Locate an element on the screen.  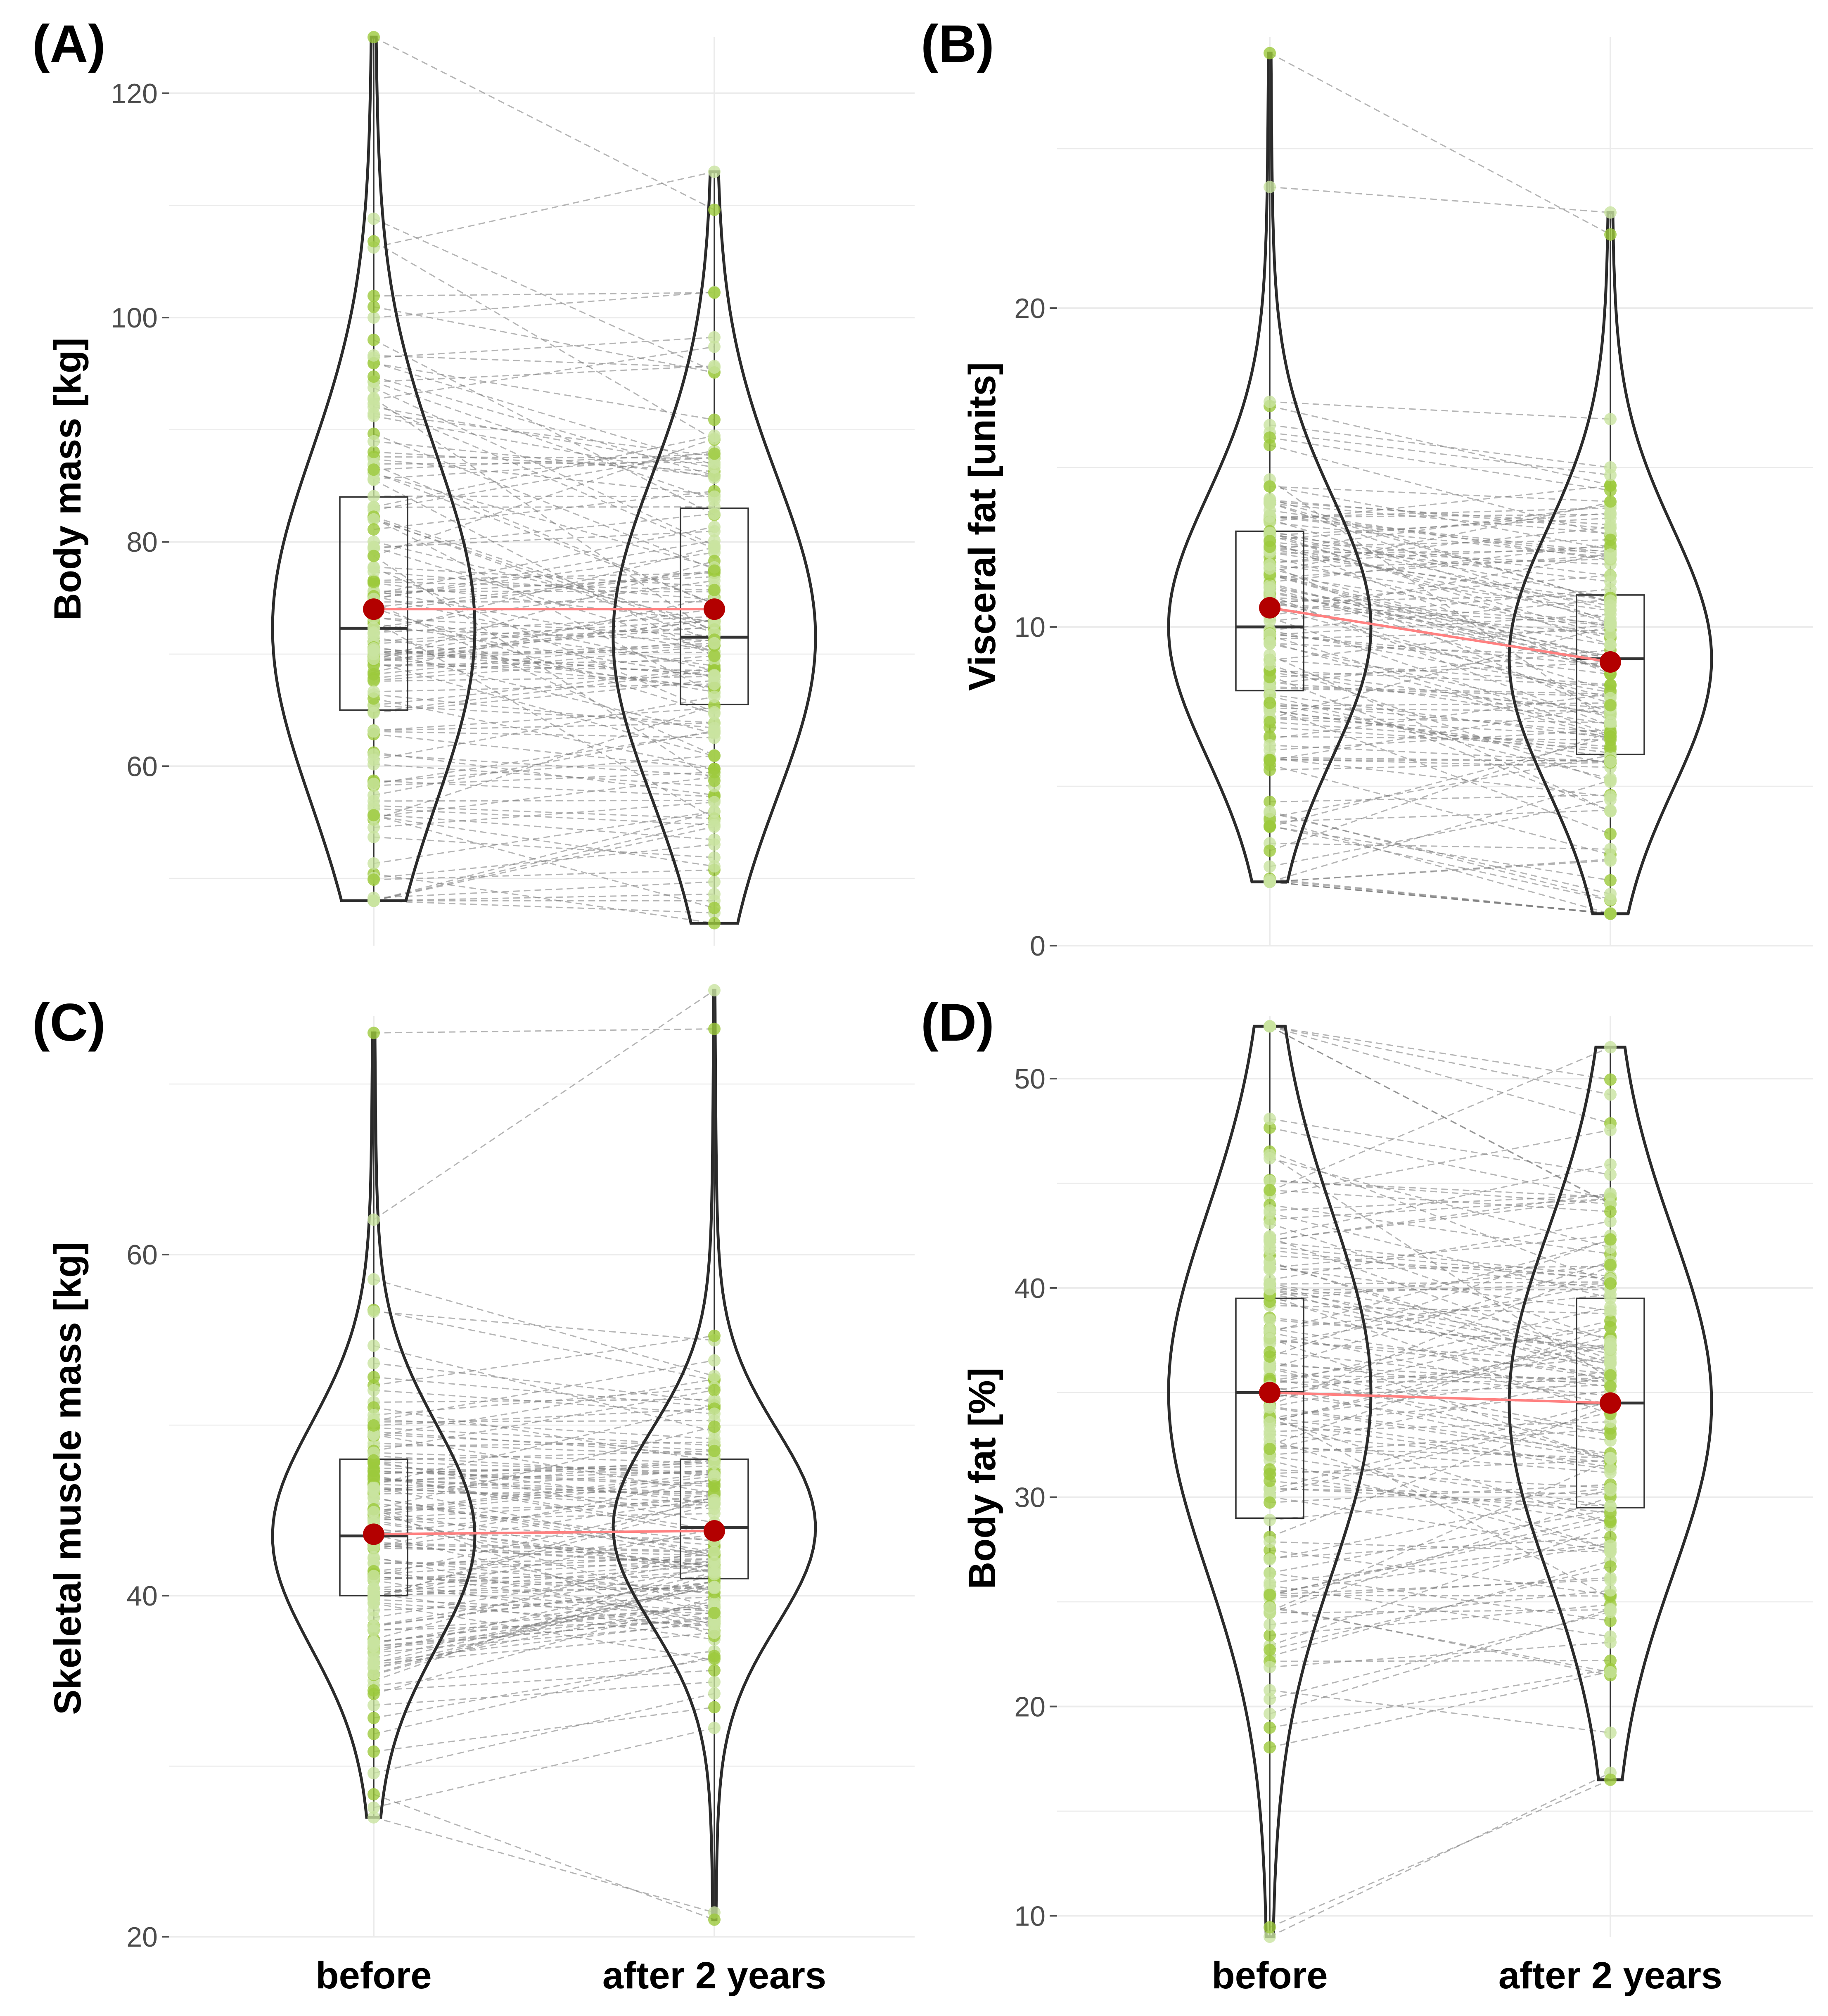
y-tick-label: 120 is located at coordinates (134, 93).